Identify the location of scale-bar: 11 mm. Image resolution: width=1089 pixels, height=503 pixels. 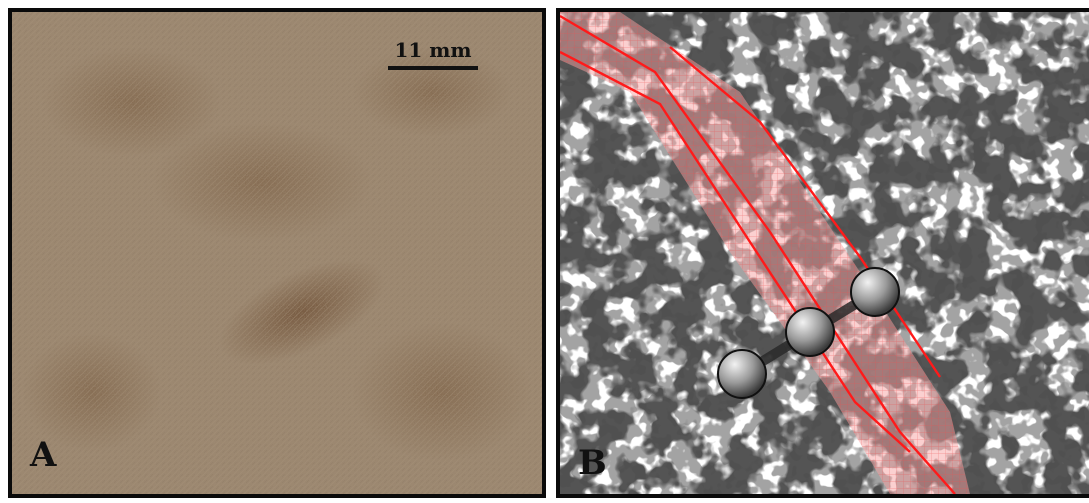
(433, 55).